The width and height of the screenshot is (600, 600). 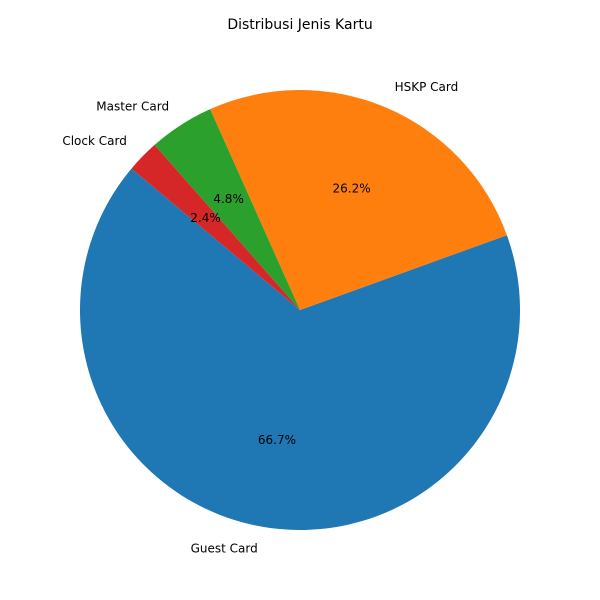 What do you see at coordinates (427, 87) in the screenshot?
I see `slice-label-hskp-card: HSKP Card` at bounding box center [427, 87].